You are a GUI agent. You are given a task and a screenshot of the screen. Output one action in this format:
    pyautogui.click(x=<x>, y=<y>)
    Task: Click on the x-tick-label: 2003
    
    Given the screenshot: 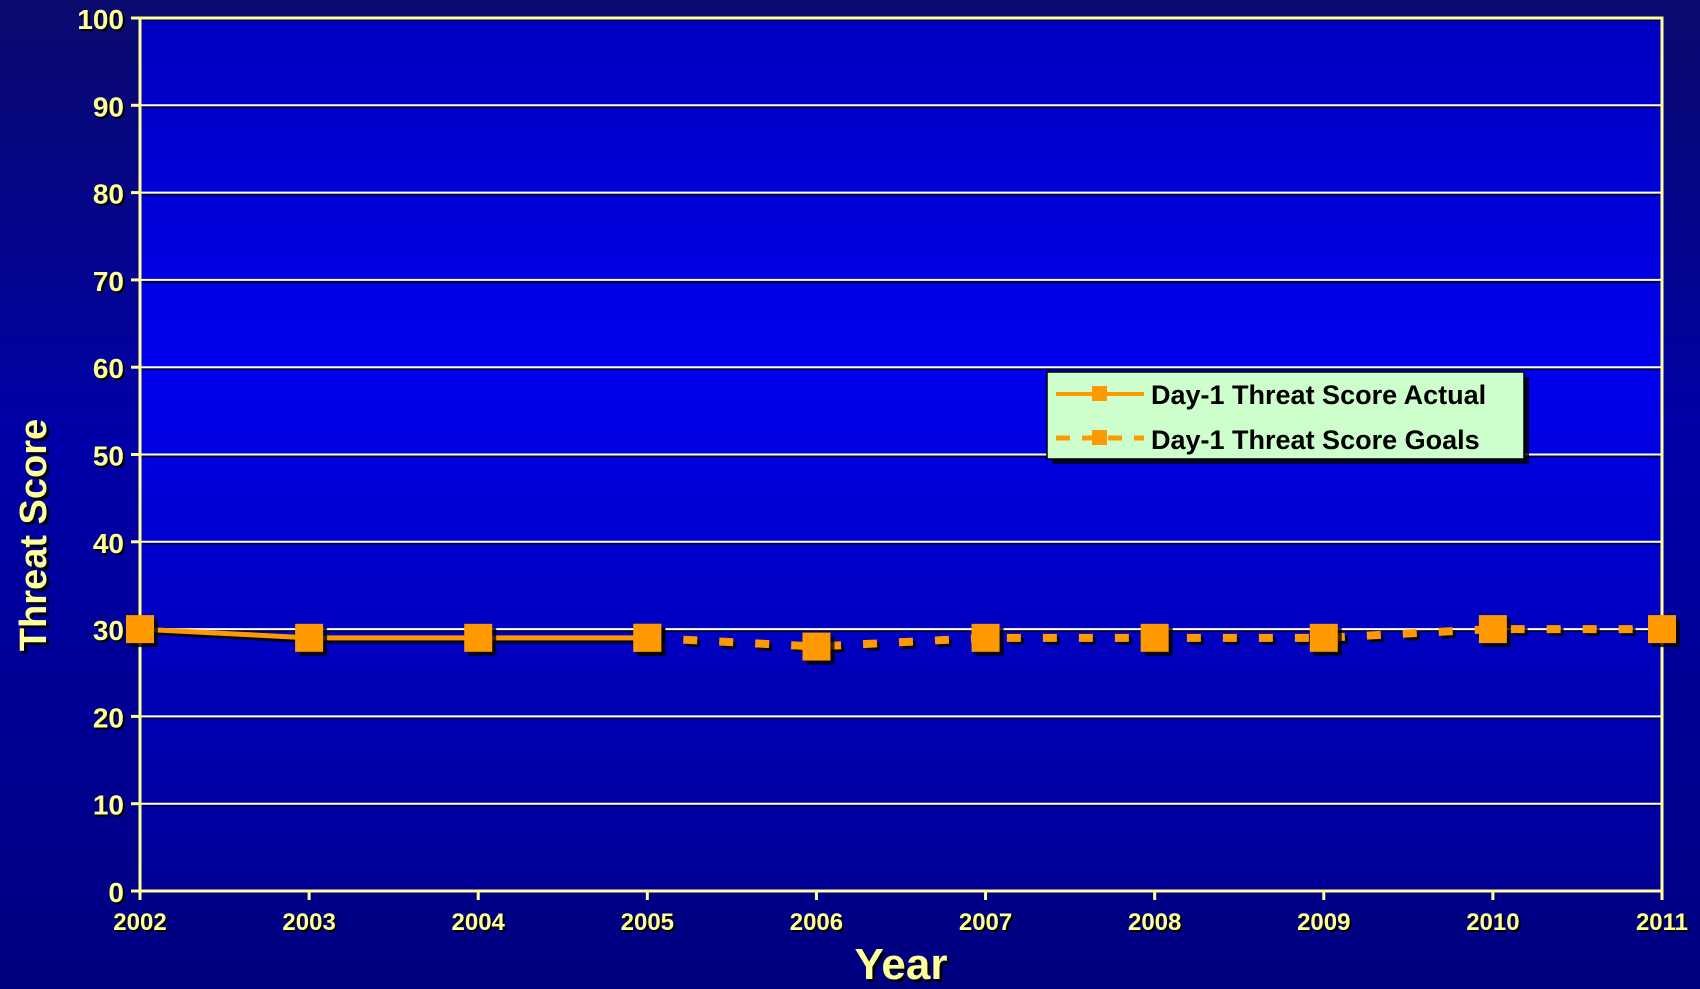 What is the action you would take?
    pyautogui.click(x=308, y=922)
    